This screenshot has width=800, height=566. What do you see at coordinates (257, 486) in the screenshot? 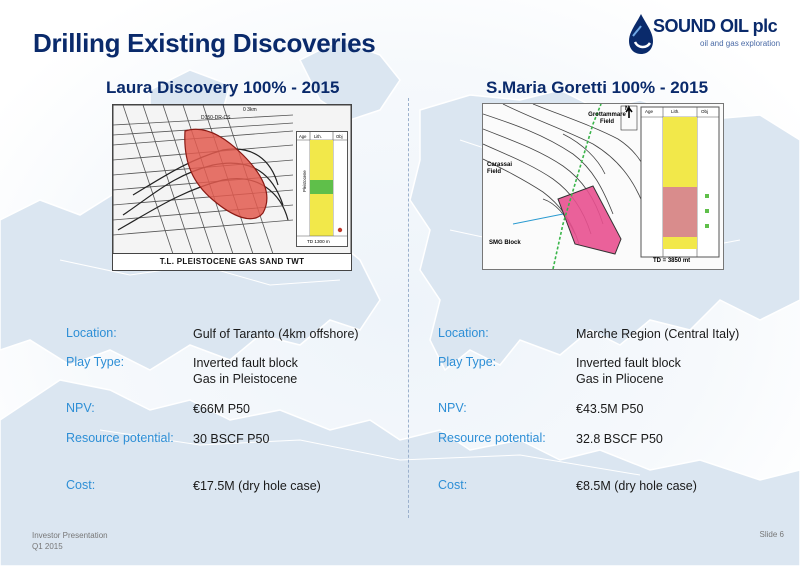
I see `cost-value: €17.5M (dry hole case)` at bounding box center [257, 486].